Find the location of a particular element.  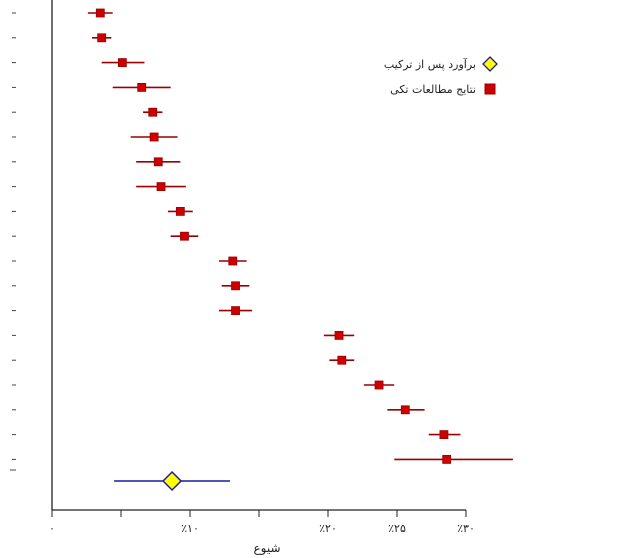

legend: برآورد پس از ترکیب نتایج مطالعات تکی is located at coordinates (441, 76).